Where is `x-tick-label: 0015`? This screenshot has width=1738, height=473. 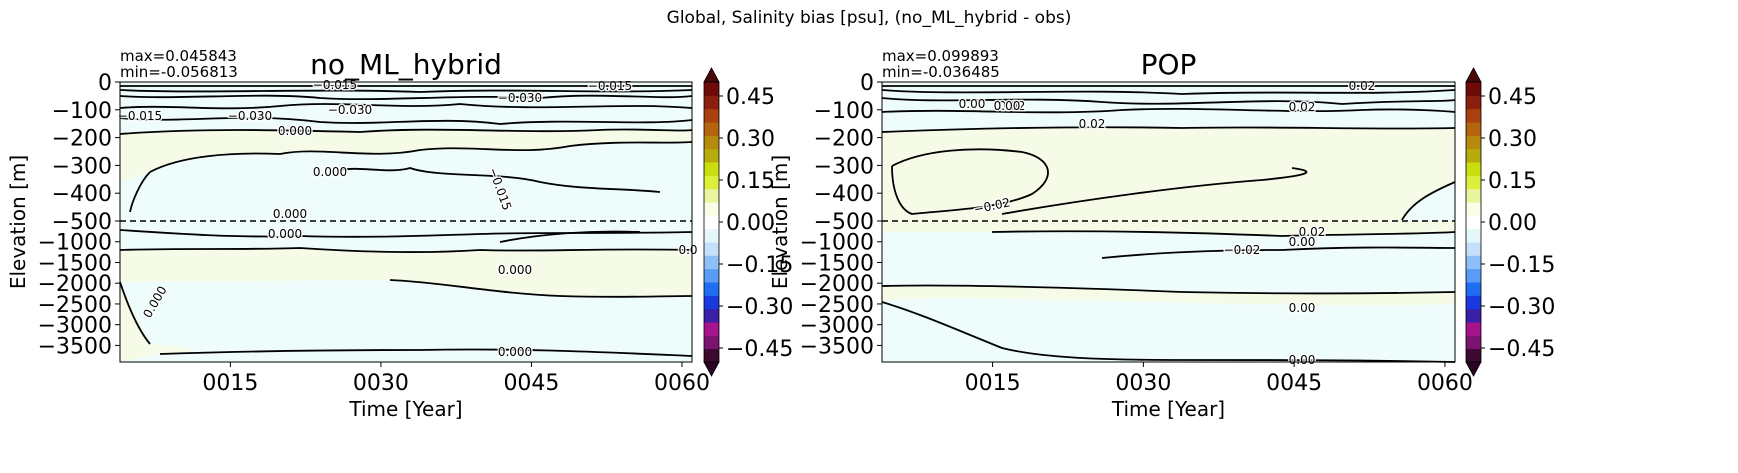 x-tick-label: 0015 is located at coordinates (230, 383).